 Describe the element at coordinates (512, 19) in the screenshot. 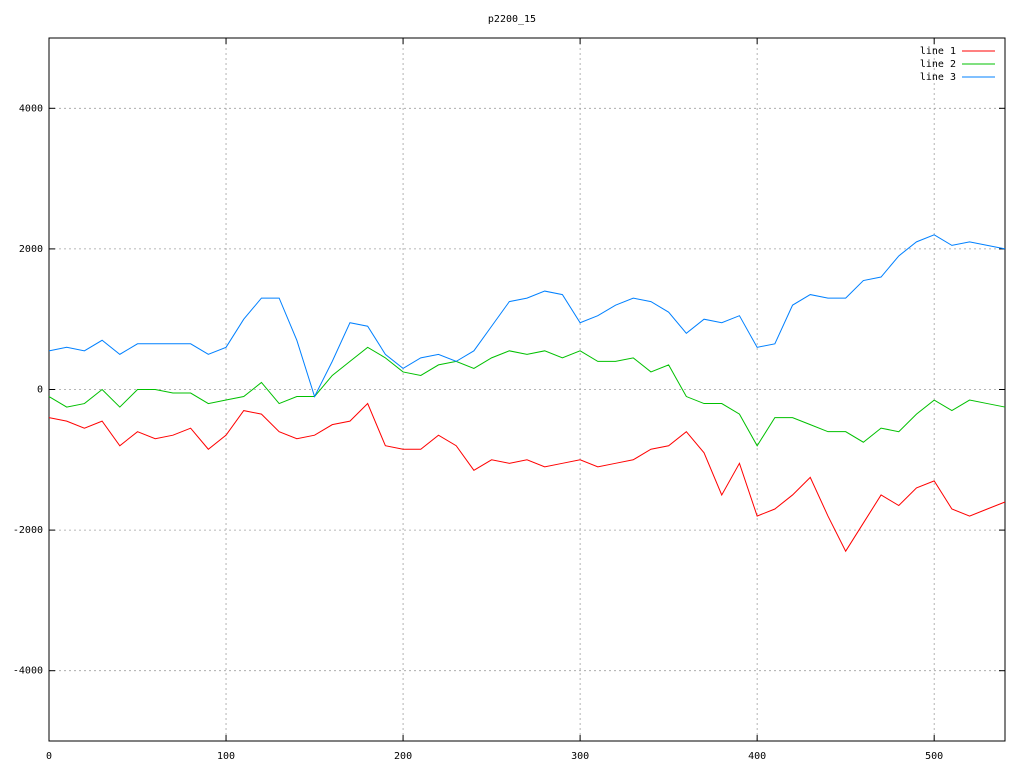

I see `chart-title: p2200_15` at that location.